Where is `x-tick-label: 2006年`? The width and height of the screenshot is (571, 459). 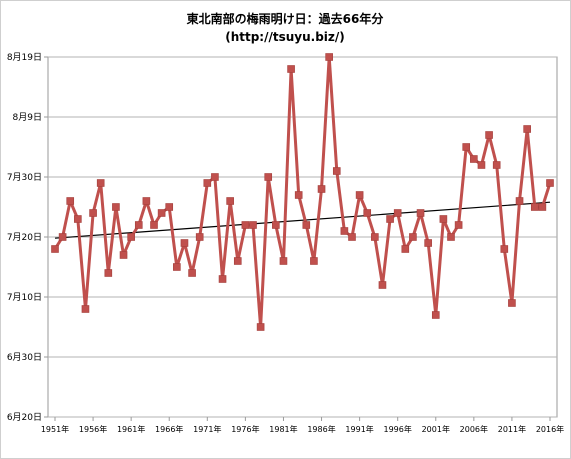
x-tick-label: 2006年 is located at coordinates (474, 429).